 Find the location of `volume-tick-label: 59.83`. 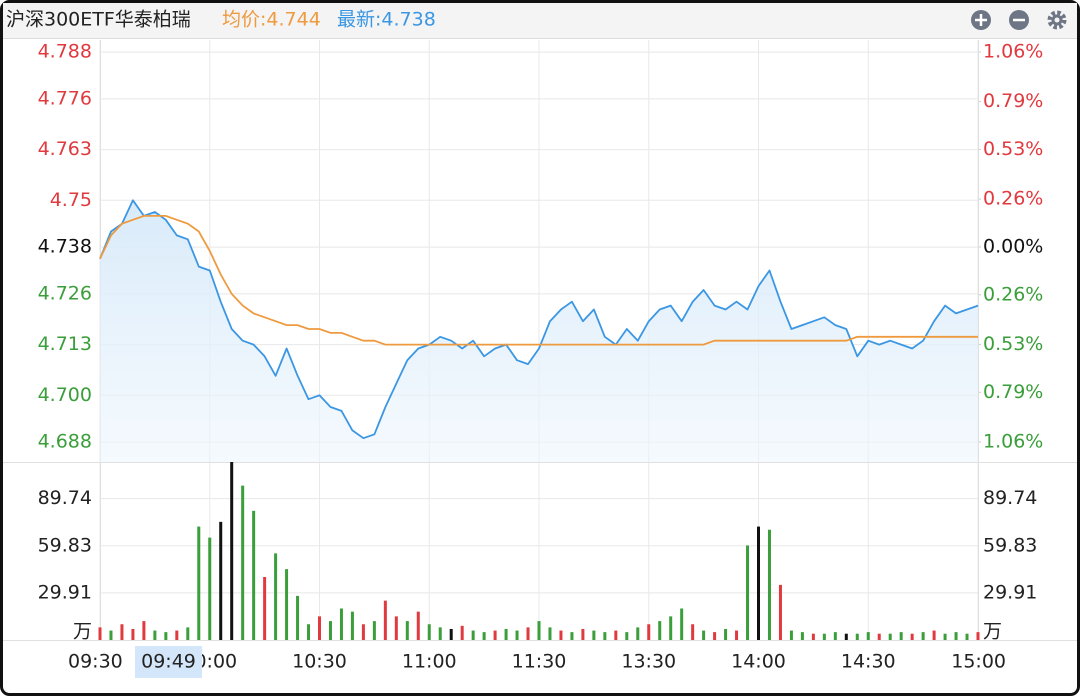

volume-tick-label: 59.83 is located at coordinates (65, 545).